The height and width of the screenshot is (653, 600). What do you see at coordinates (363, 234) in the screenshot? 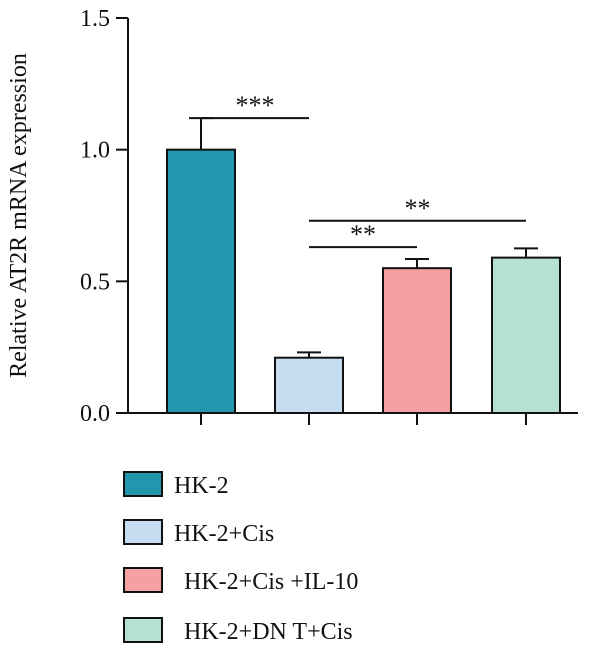
I see `significance-label-2: **` at bounding box center [363, 234].